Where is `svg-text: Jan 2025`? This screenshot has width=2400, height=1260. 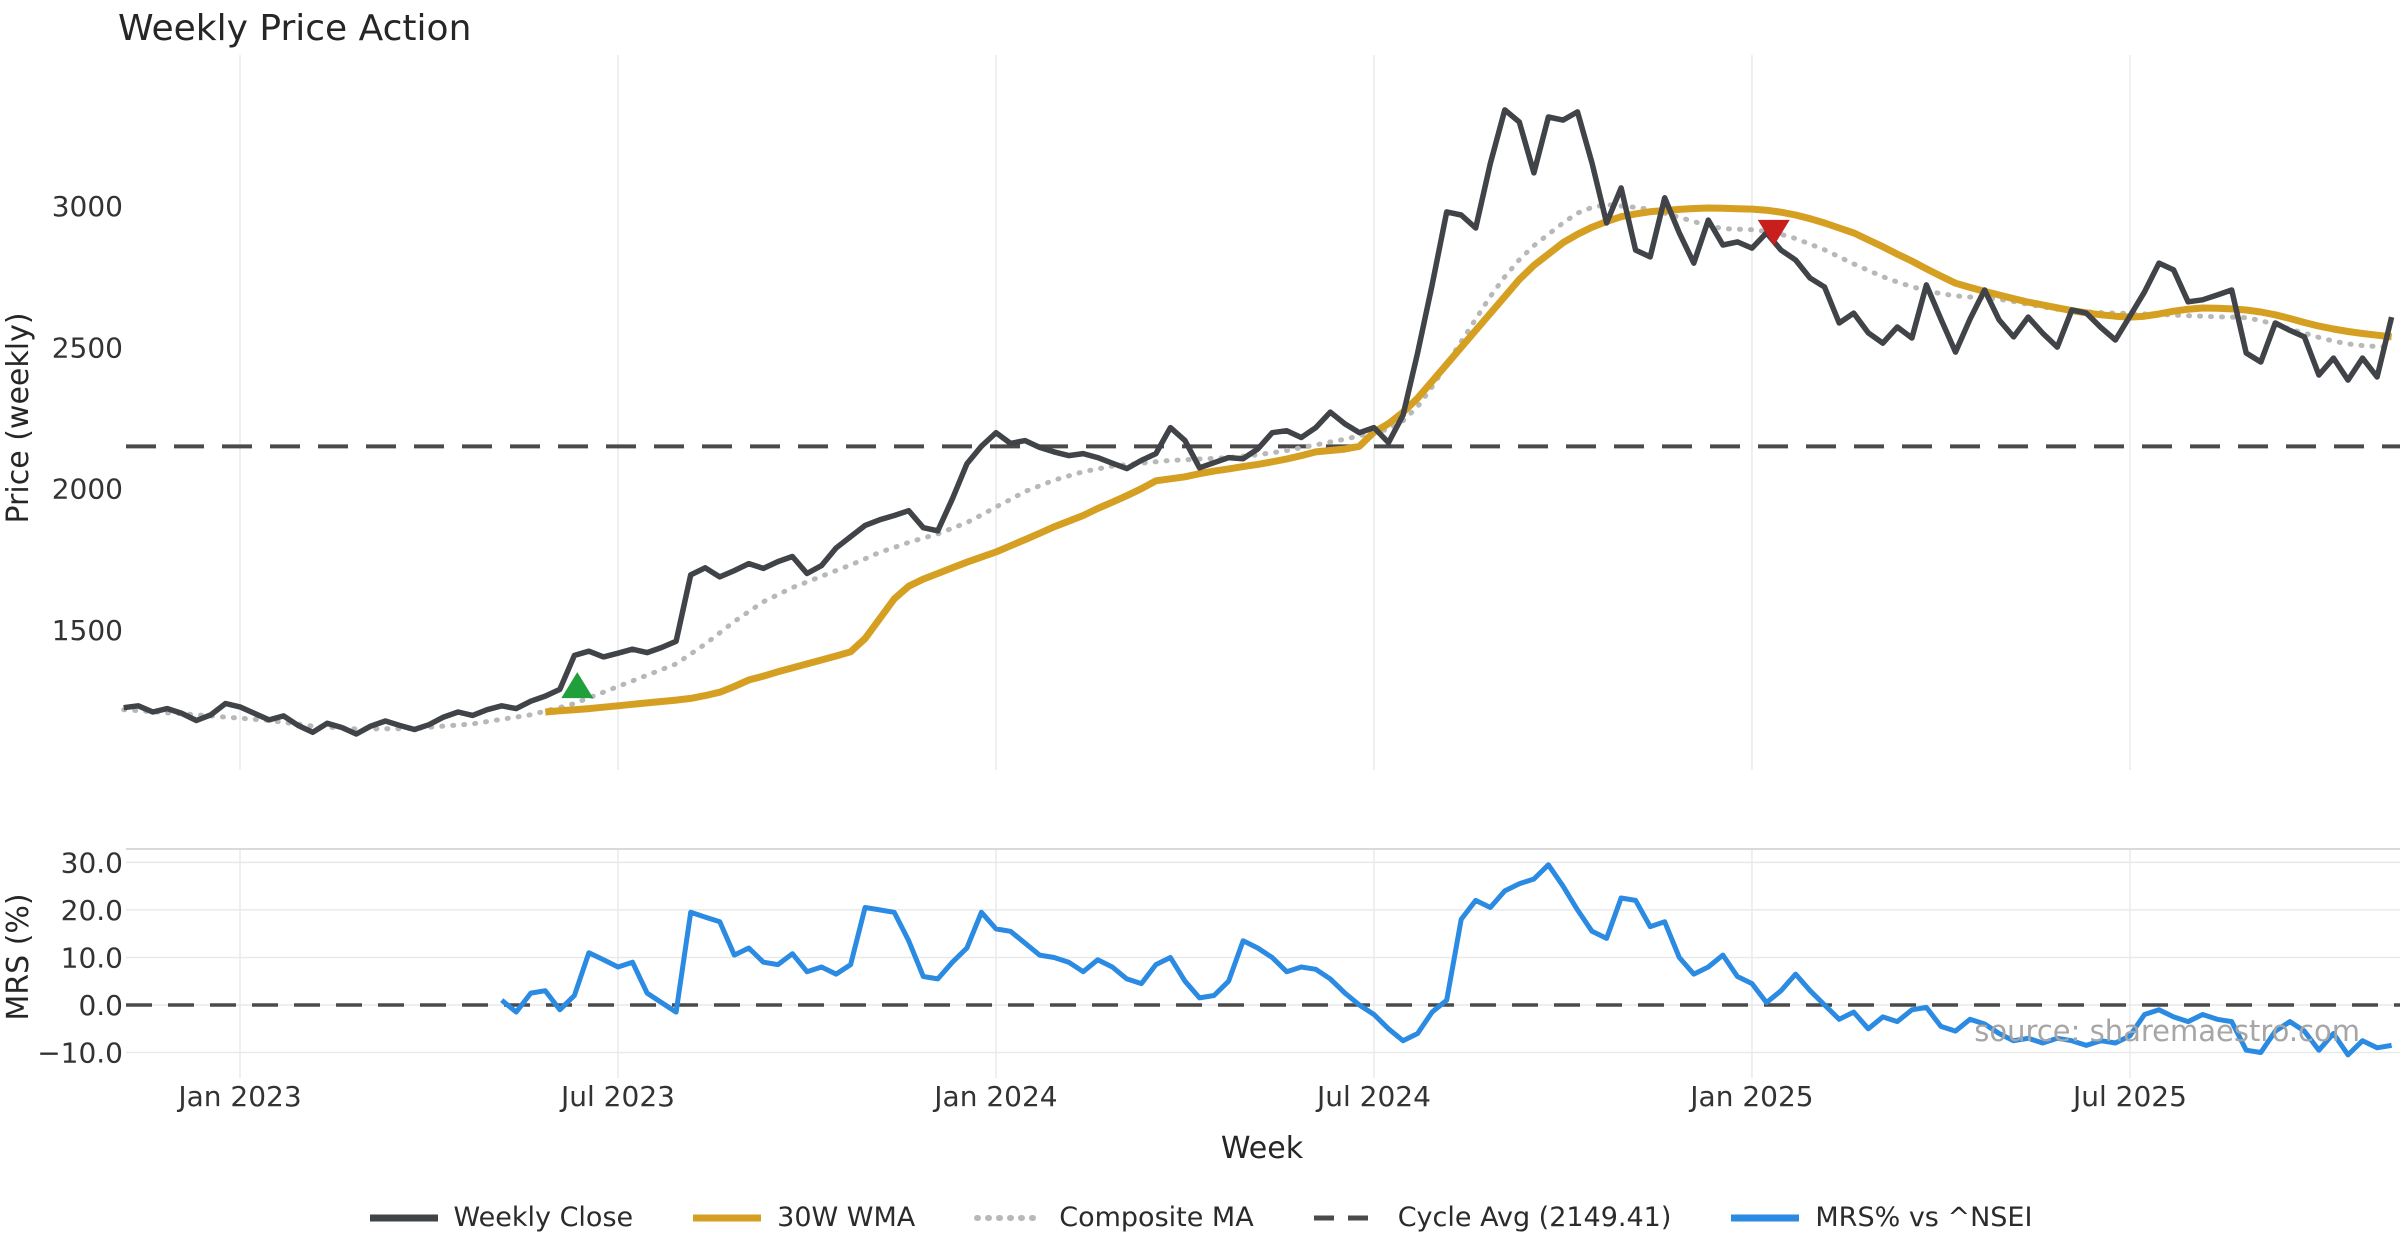
svg-text: Jan 2025 is located at coordinates (1750, 1096).